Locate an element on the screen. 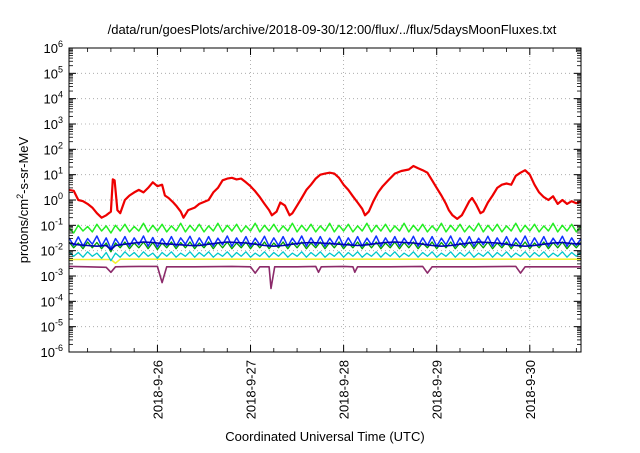 The image size is (640, 453). y-tick-label: 10⁻⁴ is located at coordinates (52, 300).